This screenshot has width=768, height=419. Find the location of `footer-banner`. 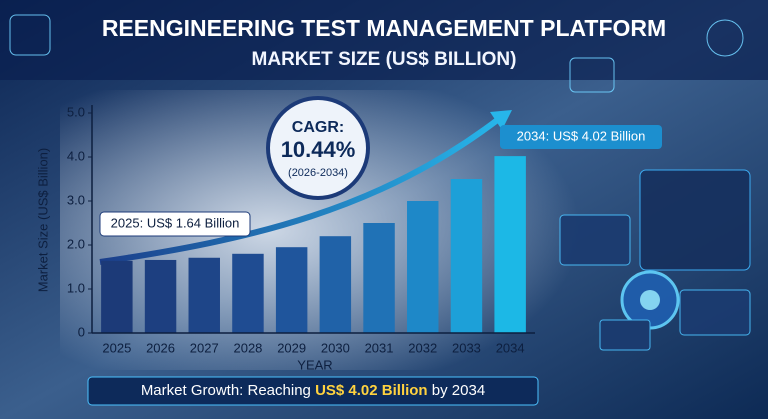

footer-banner is located at coordinates (313, 391).